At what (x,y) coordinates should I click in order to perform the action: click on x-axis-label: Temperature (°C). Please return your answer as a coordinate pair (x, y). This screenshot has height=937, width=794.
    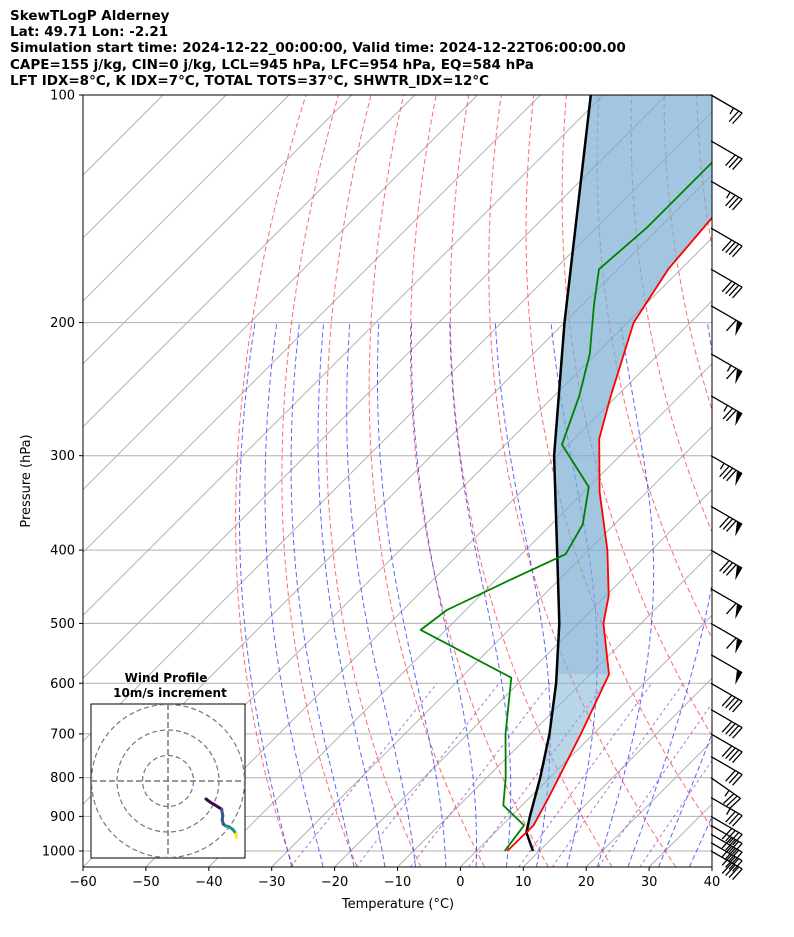
    Looking at the image, I should click on (397, 904).